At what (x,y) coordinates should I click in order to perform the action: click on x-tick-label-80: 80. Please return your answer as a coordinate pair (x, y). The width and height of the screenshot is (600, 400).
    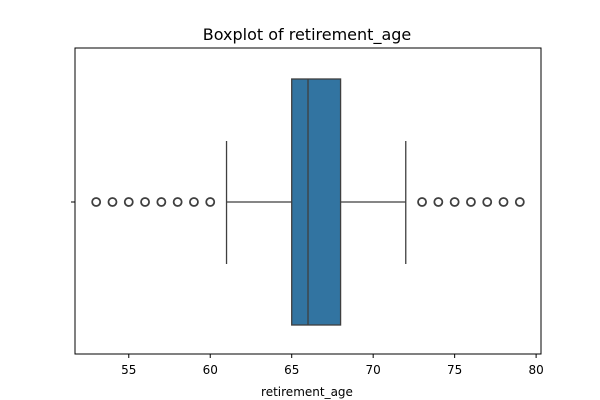
    Looking at the image, I should click on (535, 370).